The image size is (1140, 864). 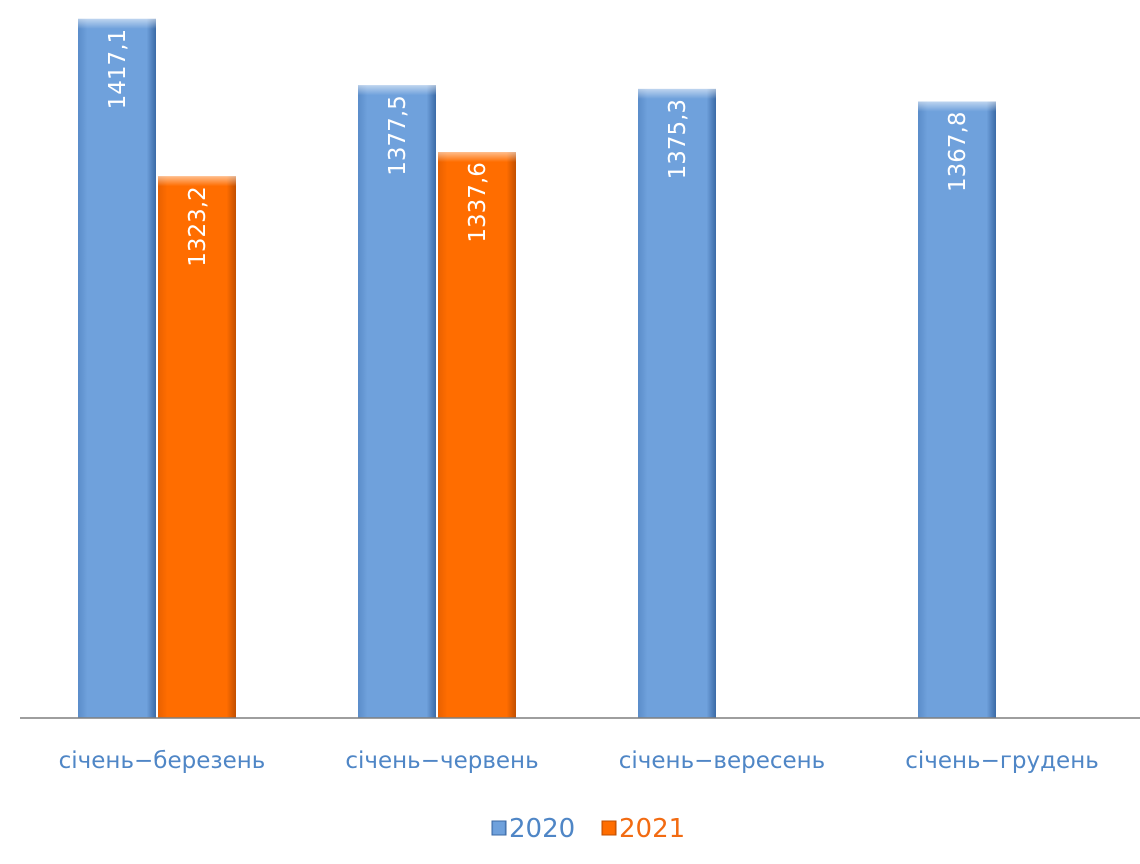 What do you see at coordinates (398, 135) in the screenshot?
I see `value-label-2020-2: 1377,5` at bounding box center [398, 135].